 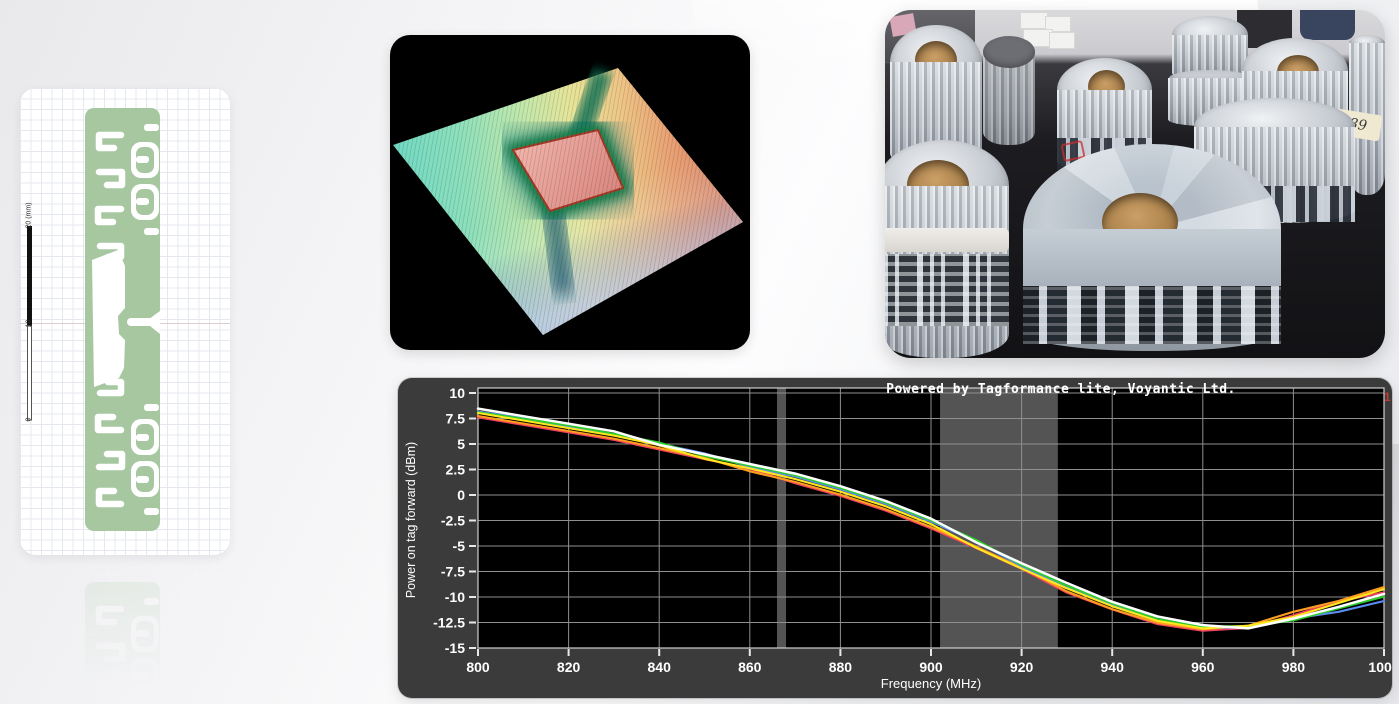 I want to click on tick-label-x: 1000, so click(x=1380, y=667).